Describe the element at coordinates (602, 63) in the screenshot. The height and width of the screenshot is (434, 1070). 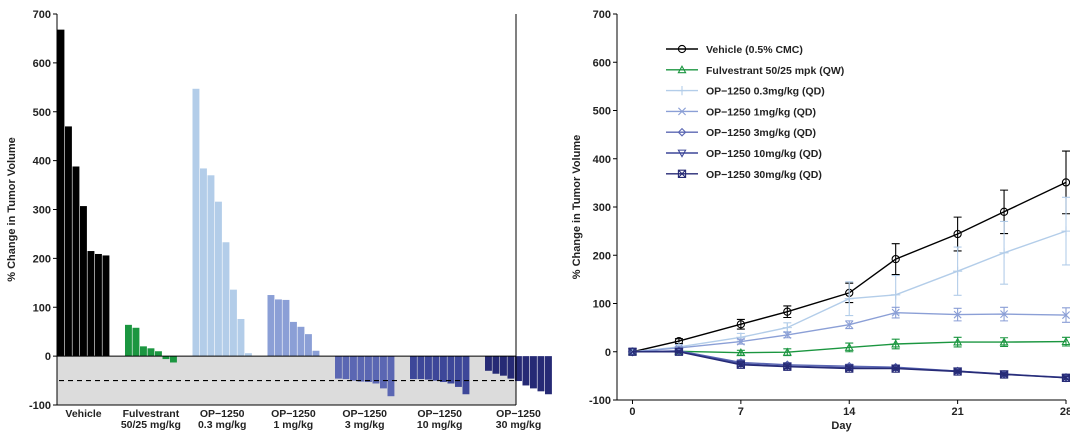
I see `y-tick-label: 600` at that location.